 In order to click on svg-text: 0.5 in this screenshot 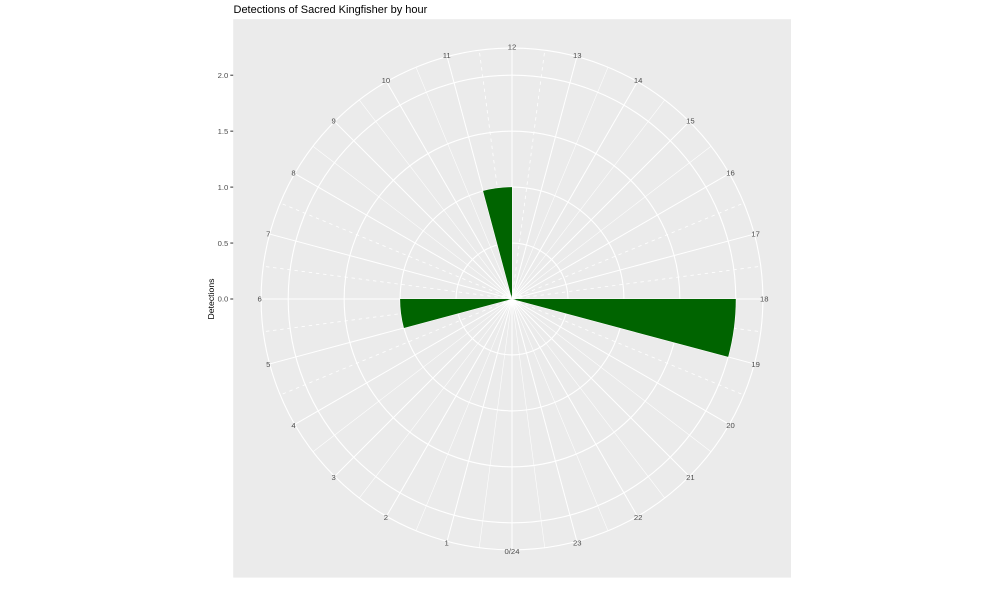, I will do `click(223, 243)`.